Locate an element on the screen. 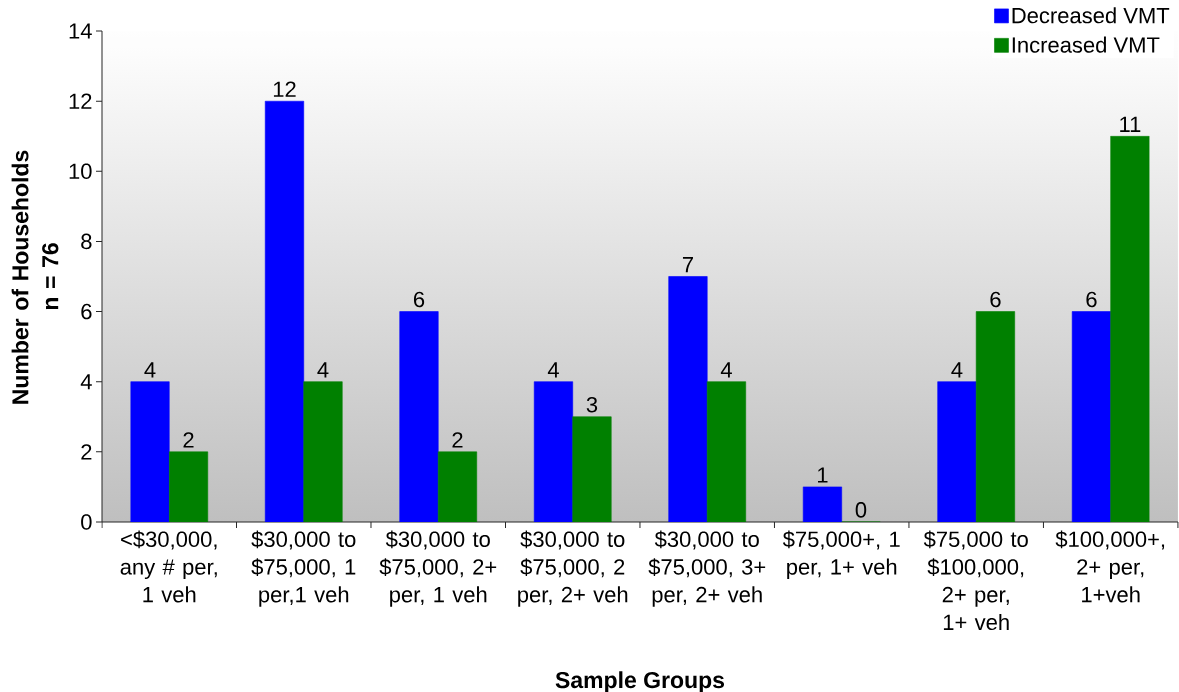 The image size is (1179, 692). y-tick-label: 6 is located at coordinates (86, 311).